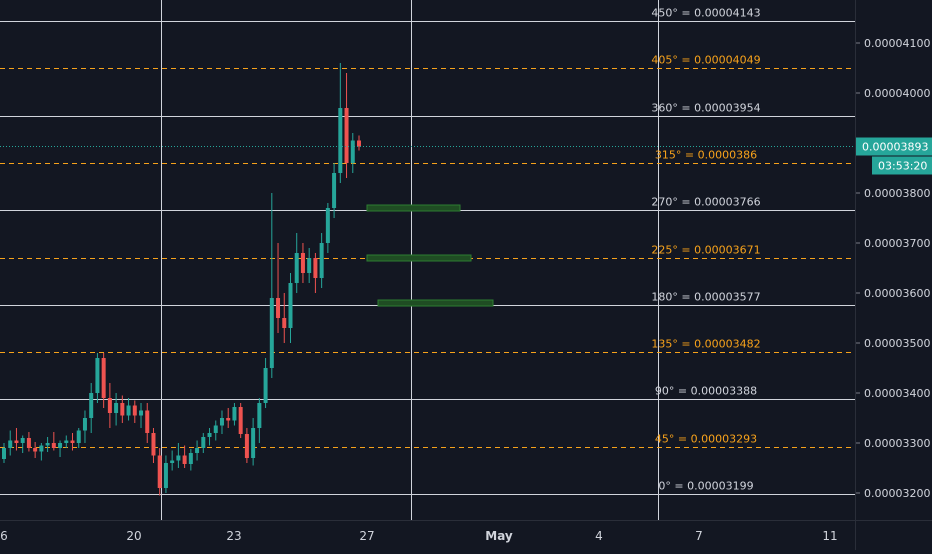 The height and width of the screenshot is (554, 932). I want to click on time-tick-label: 6, so click(4, 536).